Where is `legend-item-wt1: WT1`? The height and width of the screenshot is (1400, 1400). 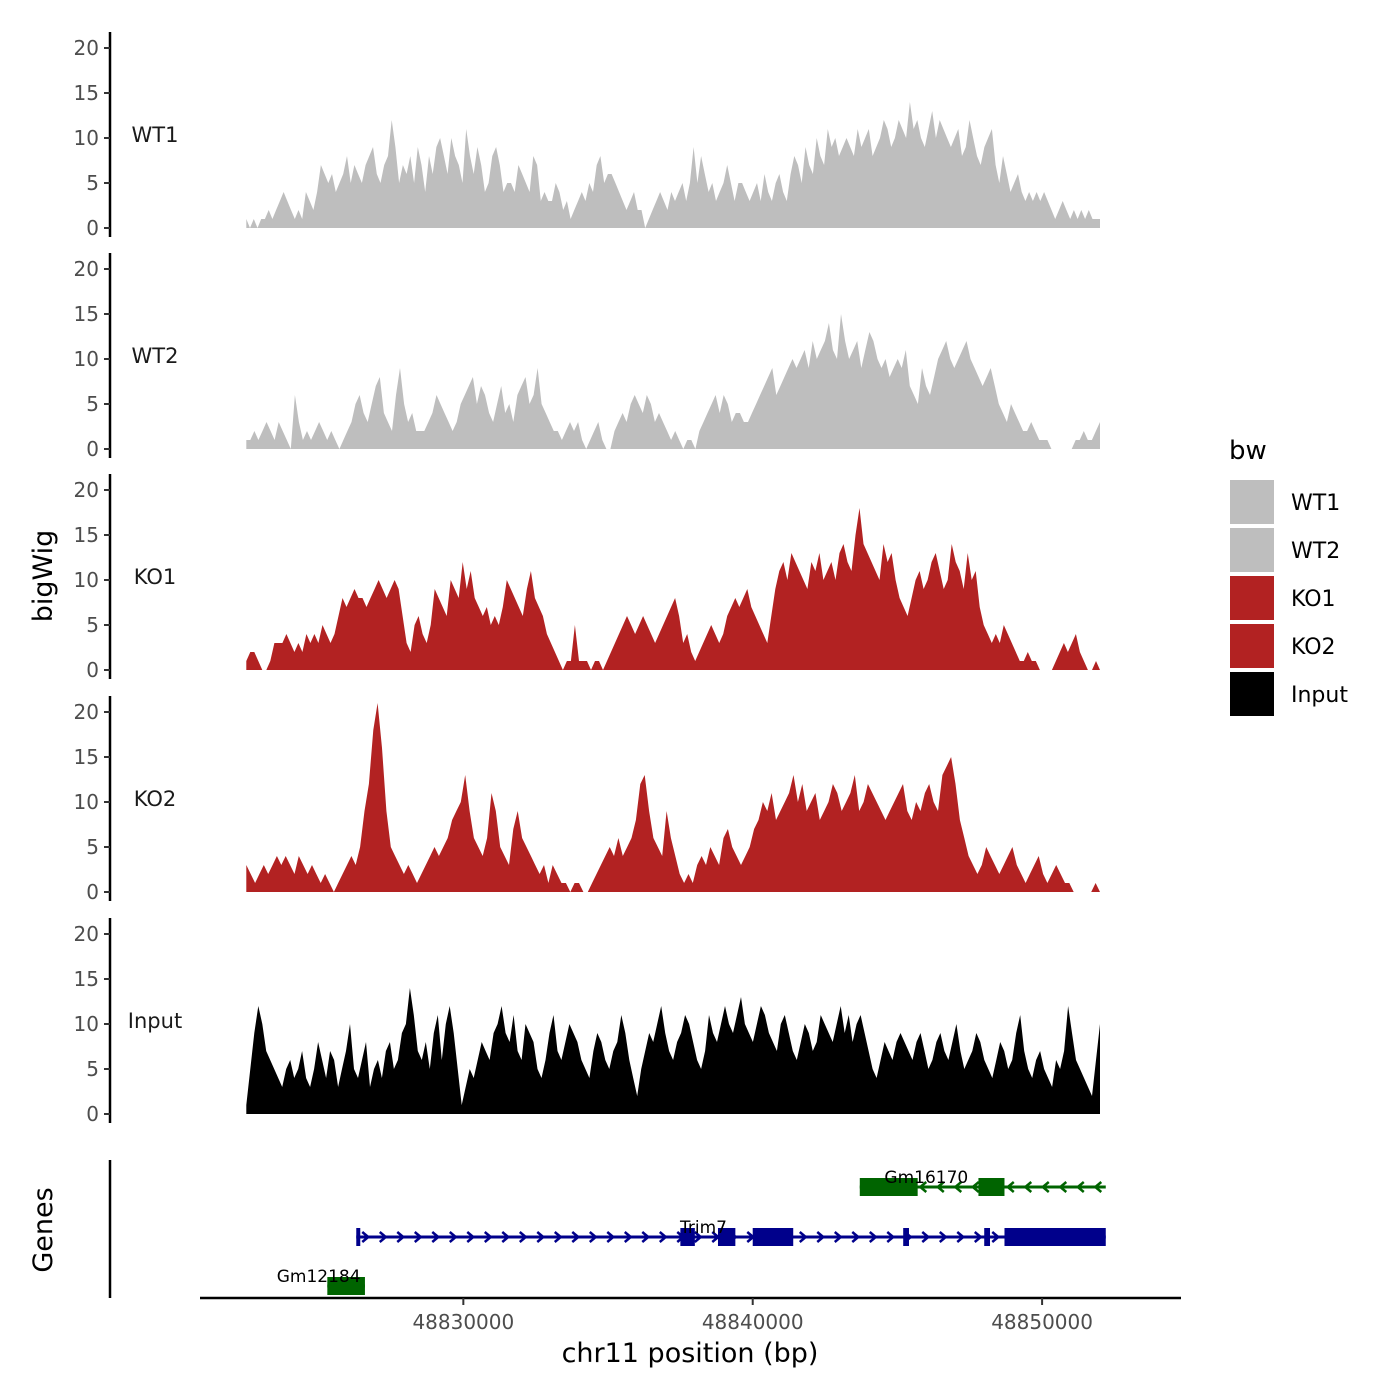 legend-item-wt1: WT1 is located at coordinates (1285, 502).